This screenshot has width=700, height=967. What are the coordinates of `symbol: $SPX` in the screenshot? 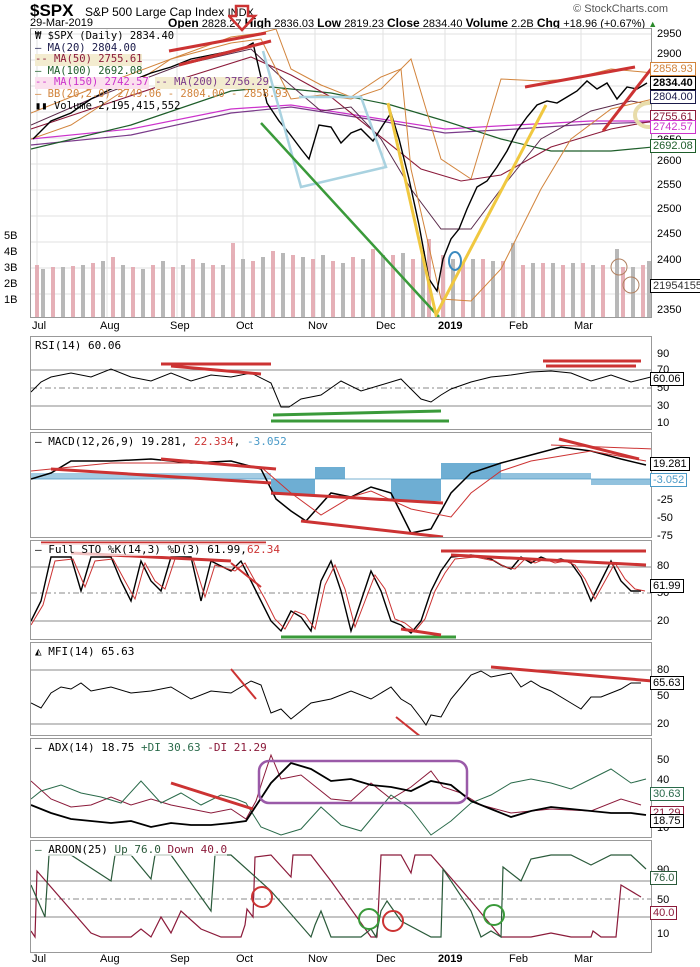 It's located at (52, 10).